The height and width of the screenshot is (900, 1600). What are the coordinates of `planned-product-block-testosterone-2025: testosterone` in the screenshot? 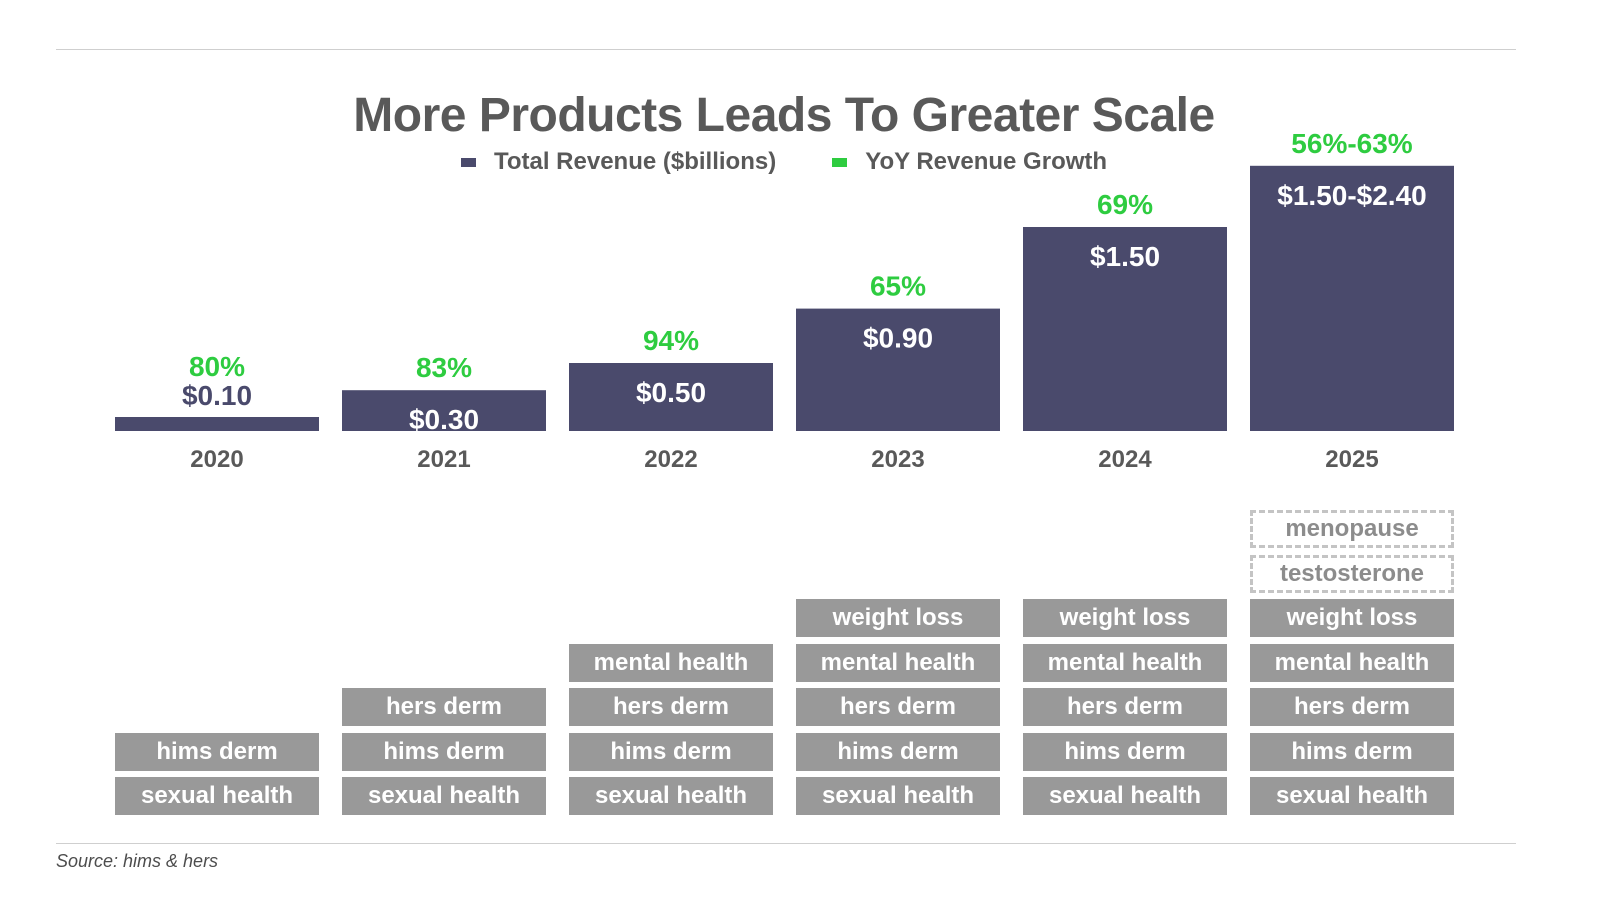 It's located at (1352, 573).